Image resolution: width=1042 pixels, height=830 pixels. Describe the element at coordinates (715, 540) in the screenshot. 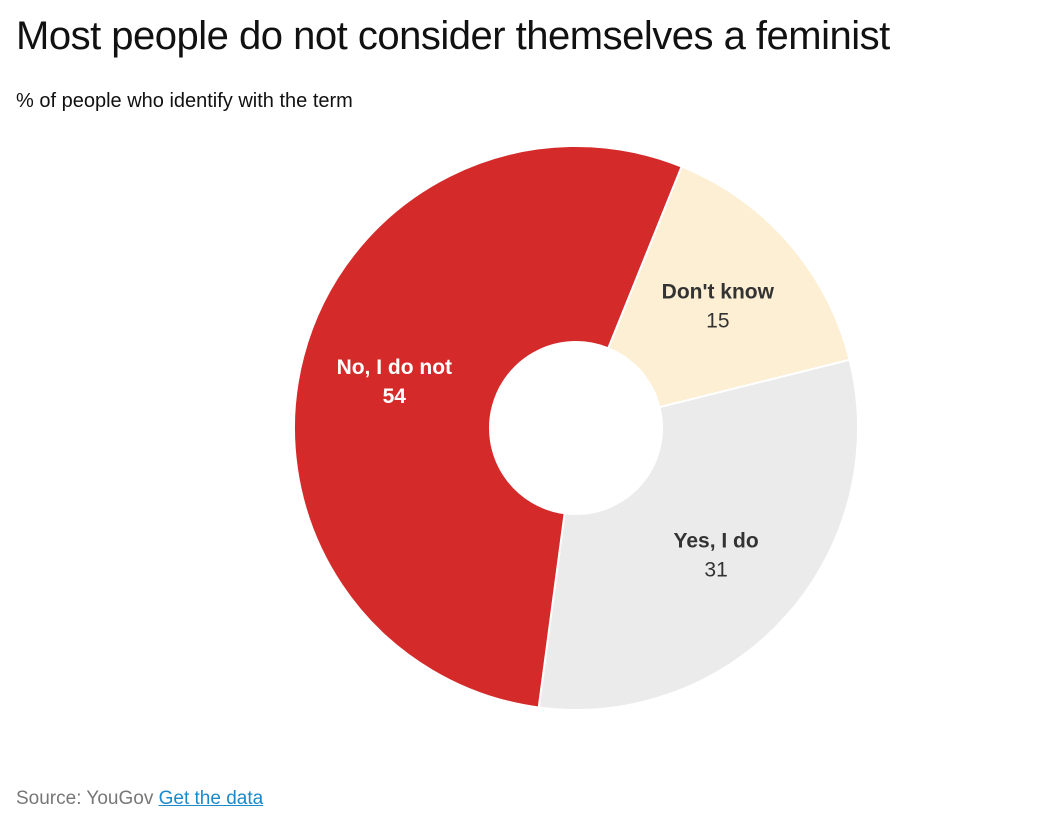

I see `slice-label-yes-i-do: Yes, I do` at that location.